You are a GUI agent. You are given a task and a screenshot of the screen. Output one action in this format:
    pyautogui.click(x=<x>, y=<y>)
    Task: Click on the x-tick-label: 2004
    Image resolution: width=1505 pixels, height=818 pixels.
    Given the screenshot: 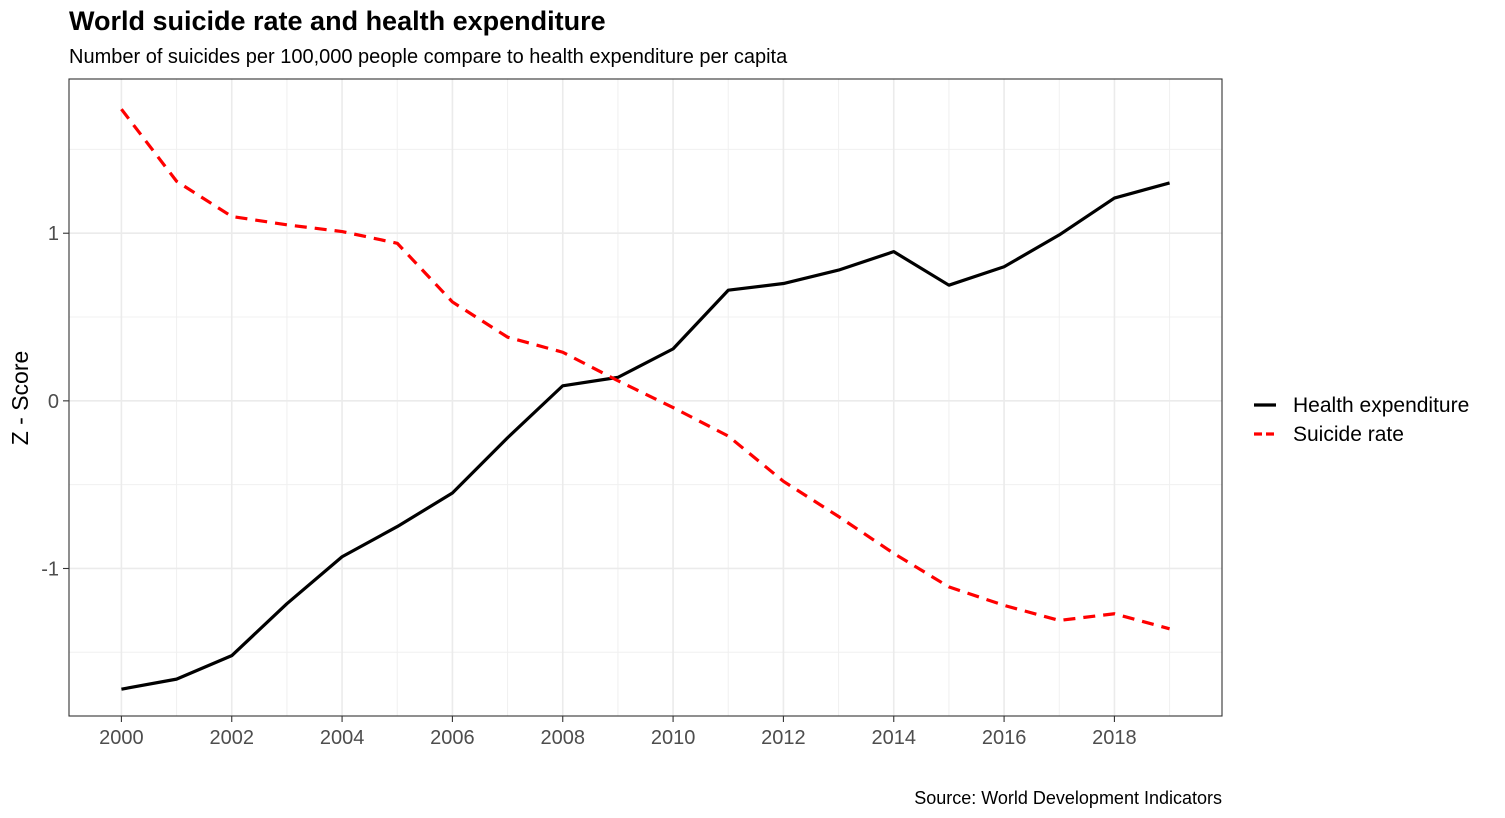 What is the action you would take?
    pyautogui.click(x=342, y=738)
    